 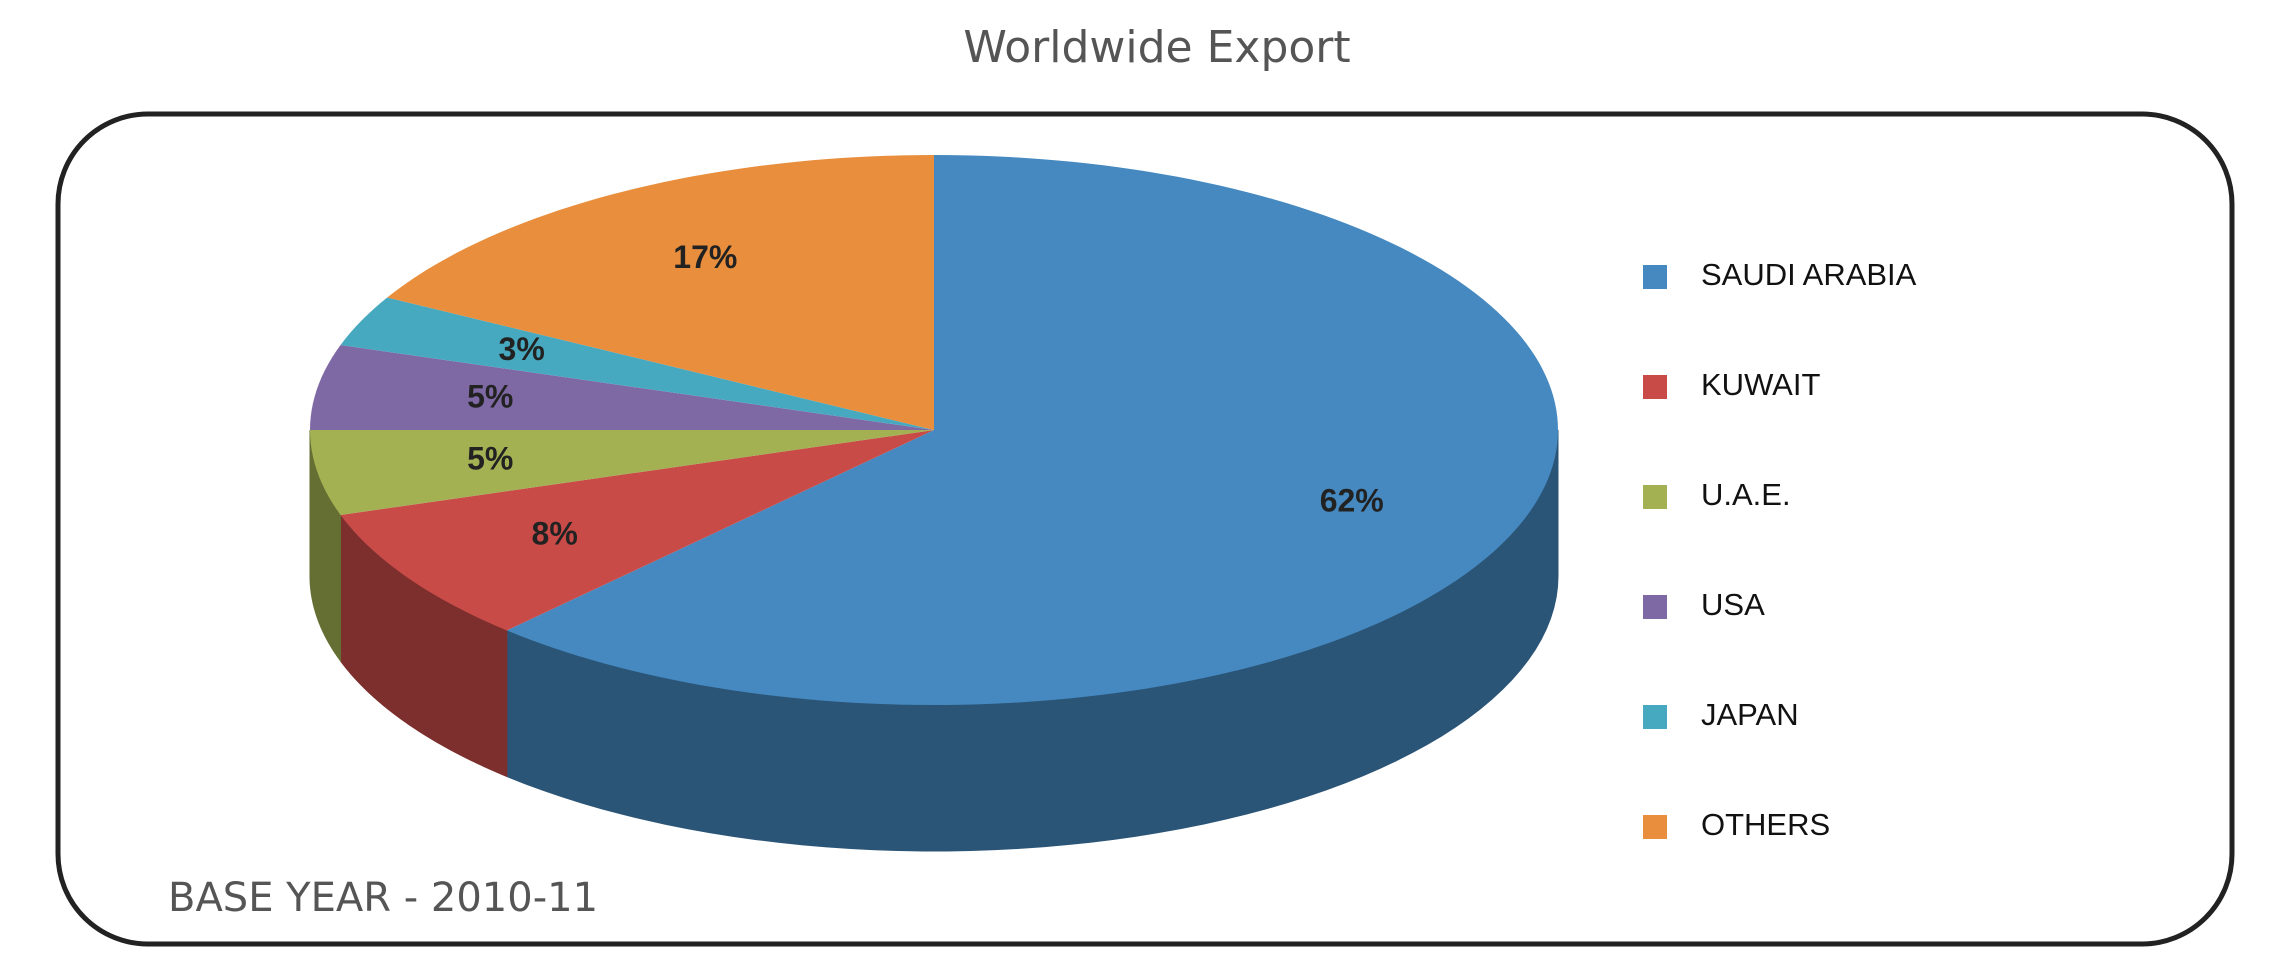 What do you see at coordinates (1760, 384) in the screenshot?
I see `legend-label: KUWAIT` at bounding box center [1760, 384].